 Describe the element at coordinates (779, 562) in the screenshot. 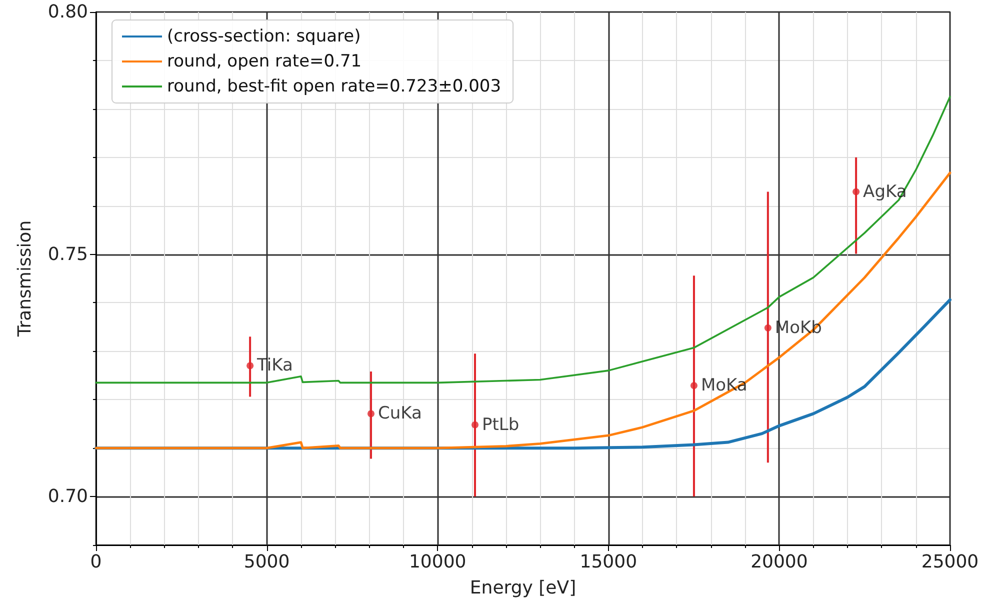

I see `x-tick-label: 20000` at that location.